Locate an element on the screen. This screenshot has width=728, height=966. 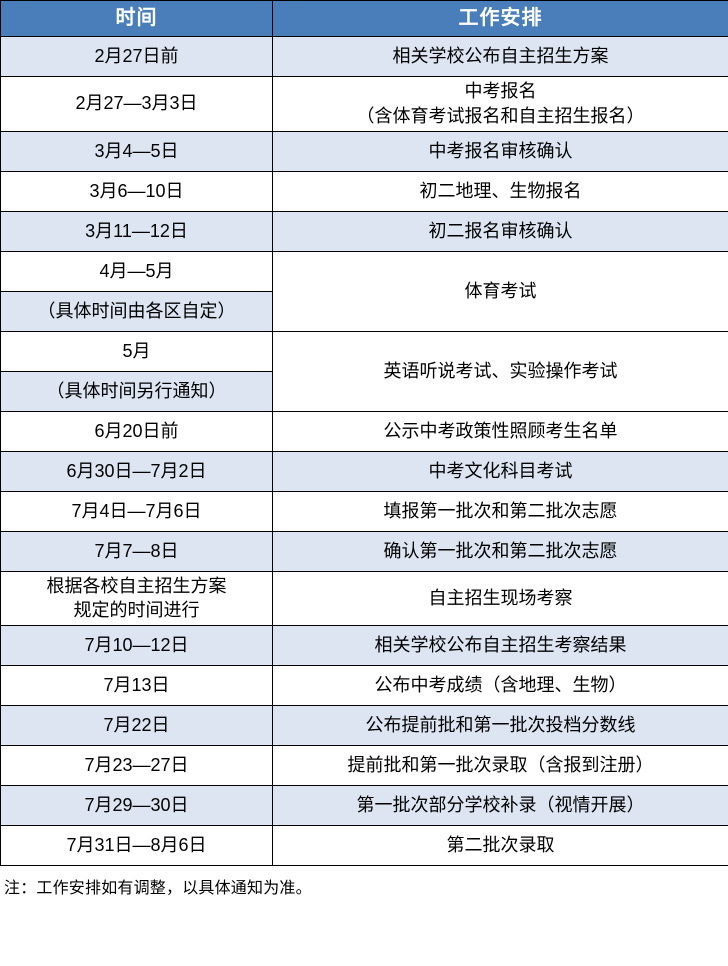
table-row: 7月23—27日 提前批和第一批次录取（含报到注册） is located at coordinates (364, 766).